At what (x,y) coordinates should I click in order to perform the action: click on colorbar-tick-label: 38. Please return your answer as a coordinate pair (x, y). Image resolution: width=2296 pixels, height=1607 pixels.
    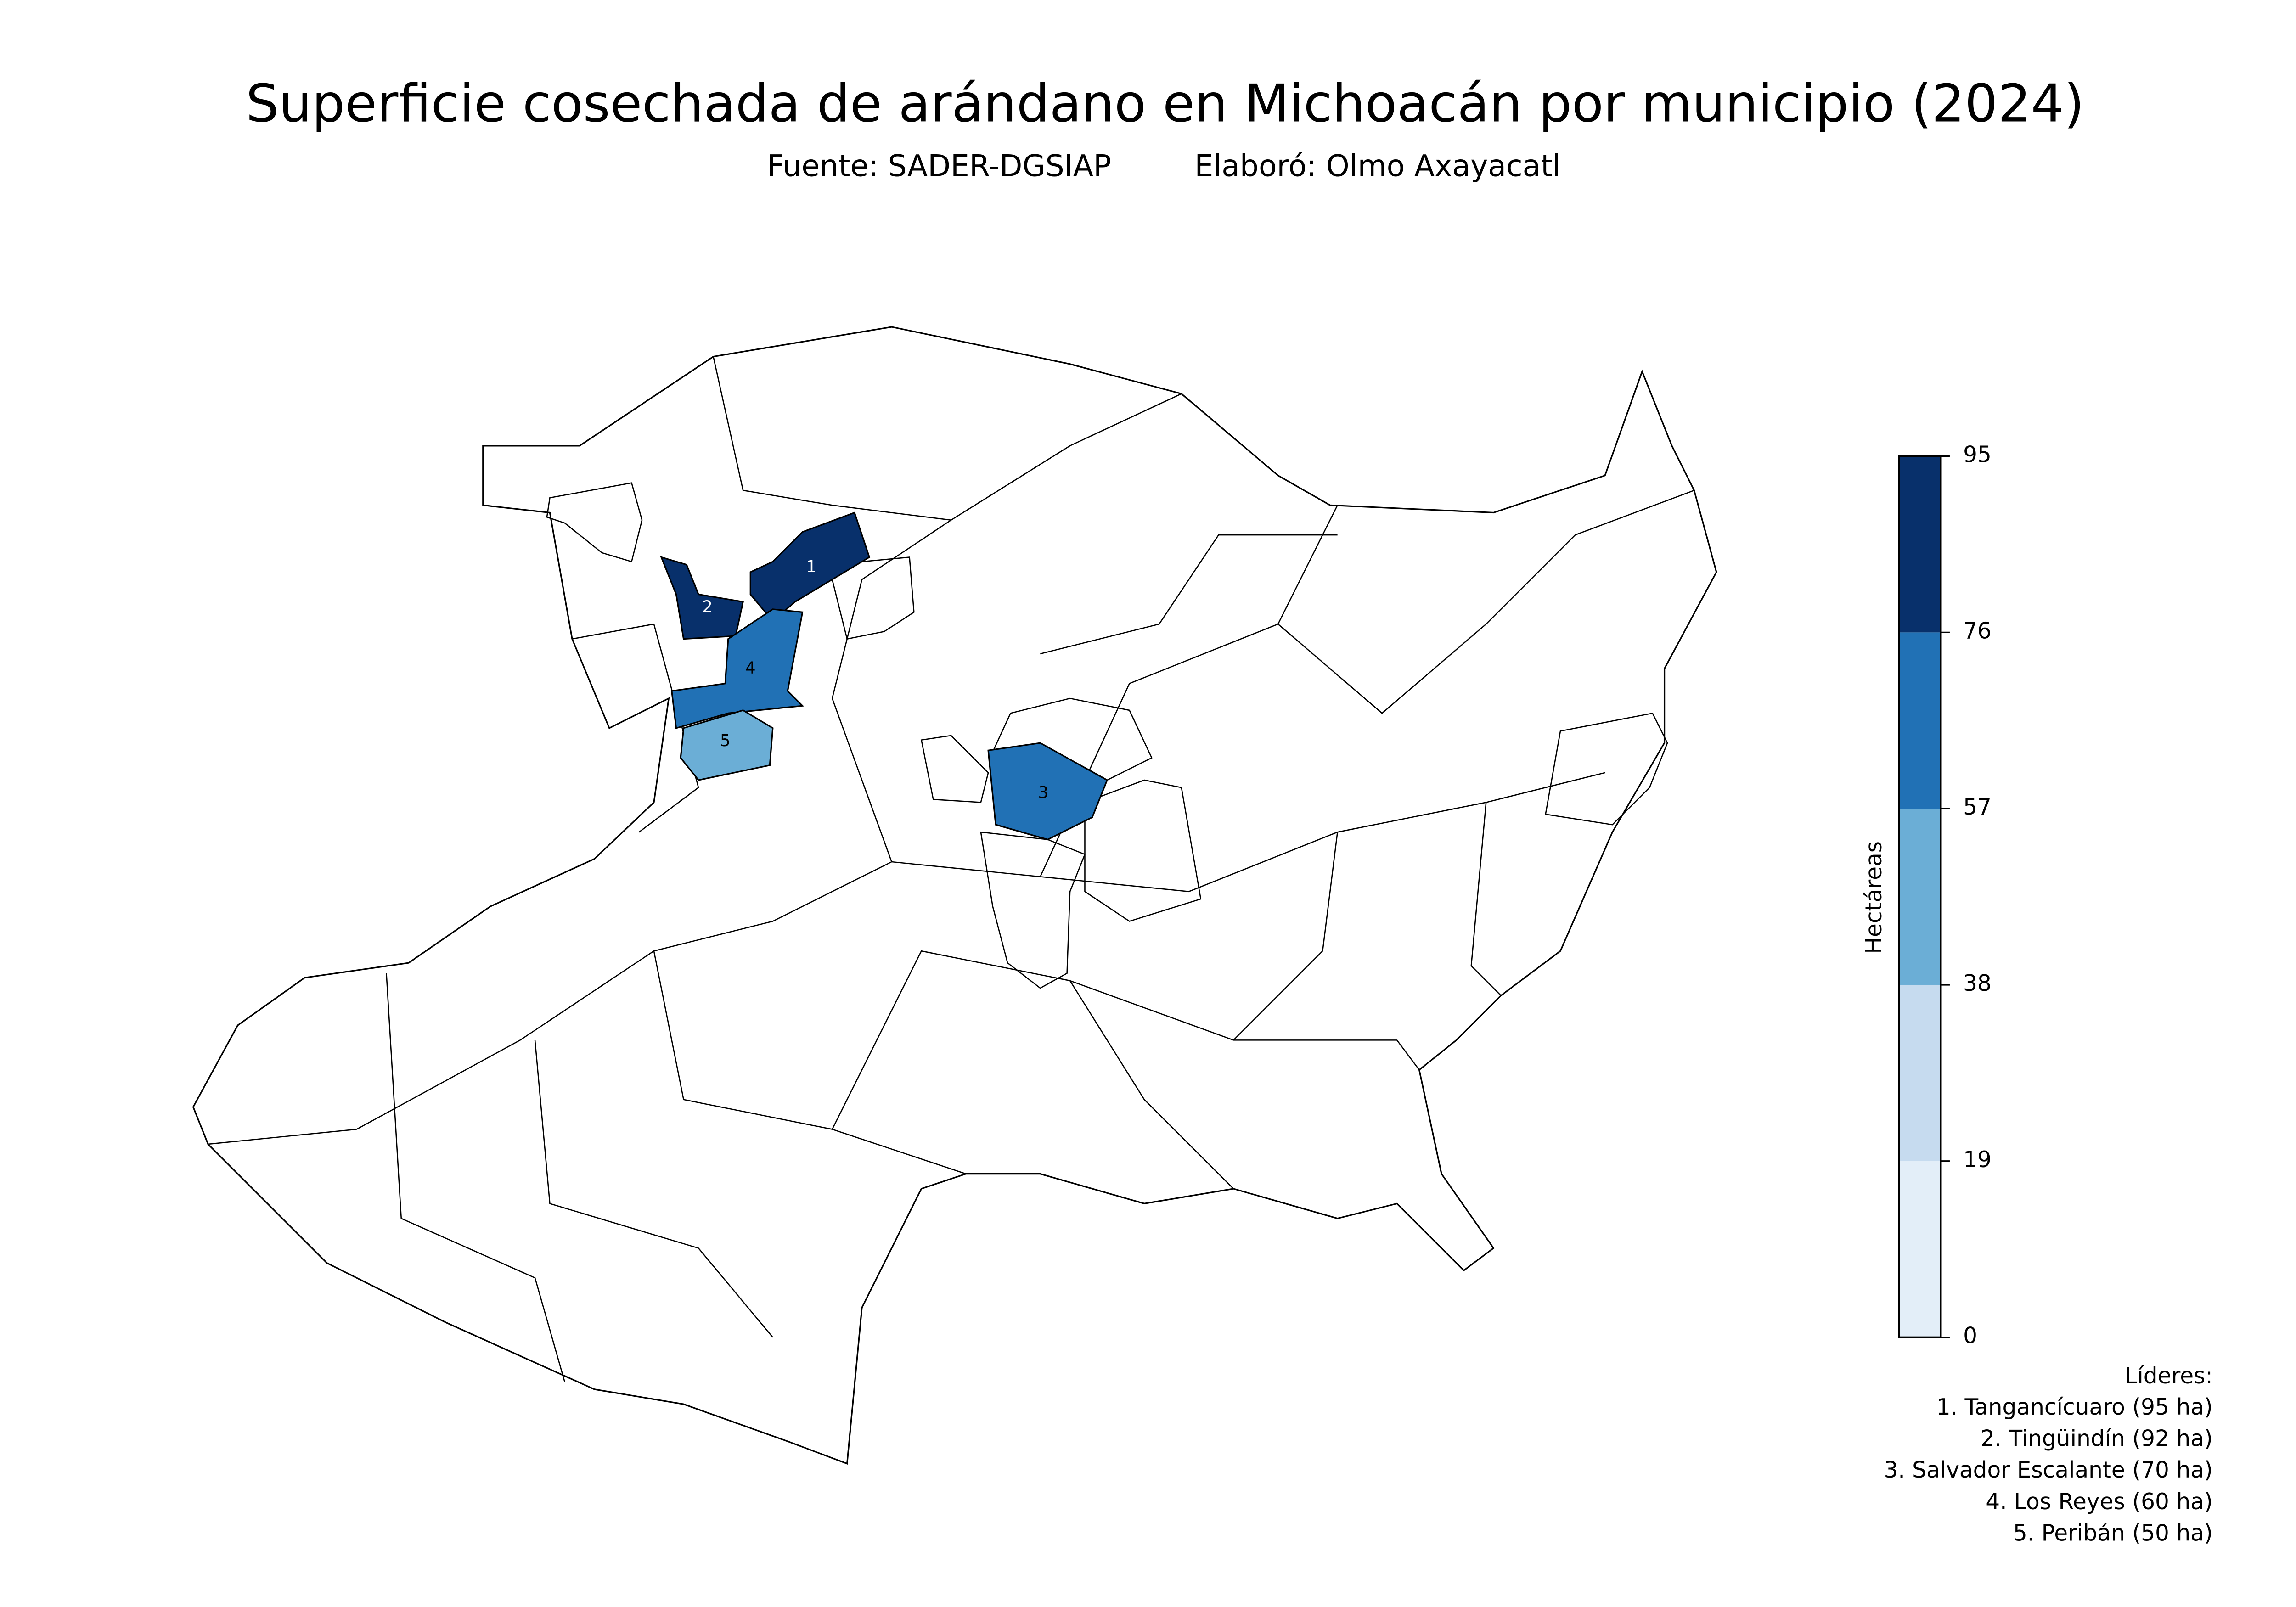
    Looking at the image, I should click on (1977, 983).